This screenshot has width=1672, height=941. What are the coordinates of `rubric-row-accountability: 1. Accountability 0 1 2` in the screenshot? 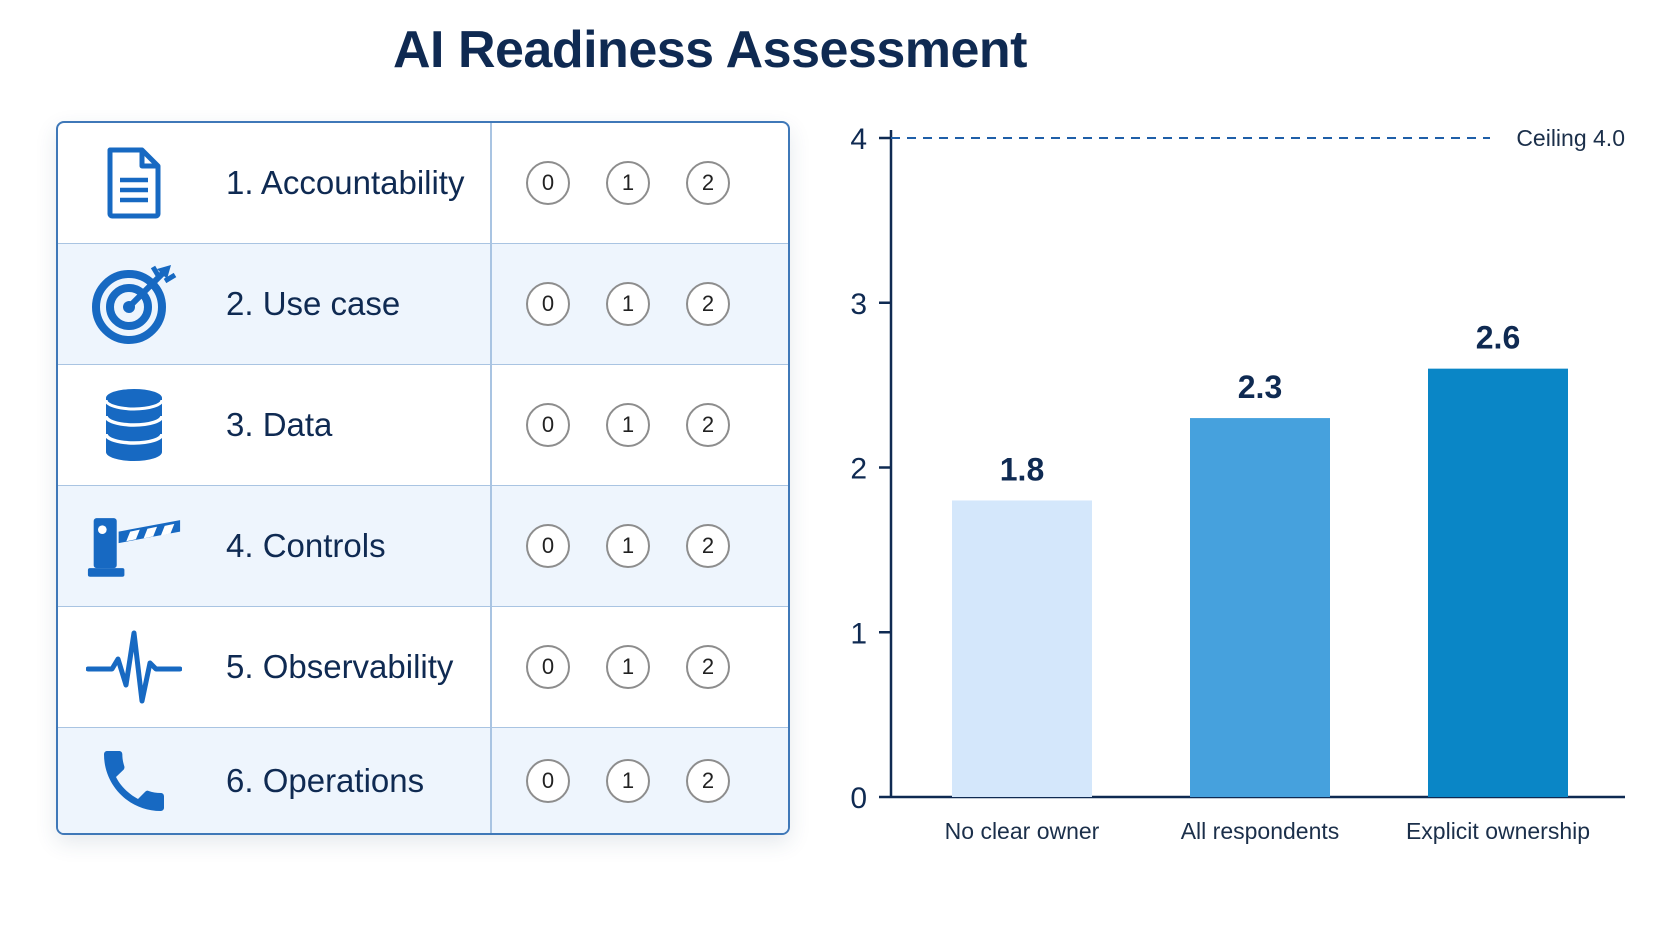 It's located at (423, 183).